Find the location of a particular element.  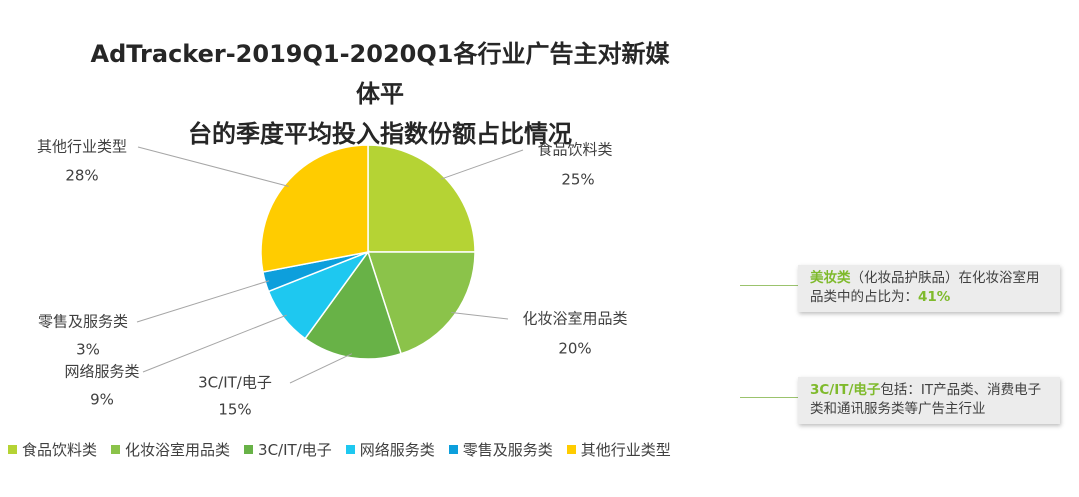

slice-label: 食品饮料类 is located at coordinates (574, 150).